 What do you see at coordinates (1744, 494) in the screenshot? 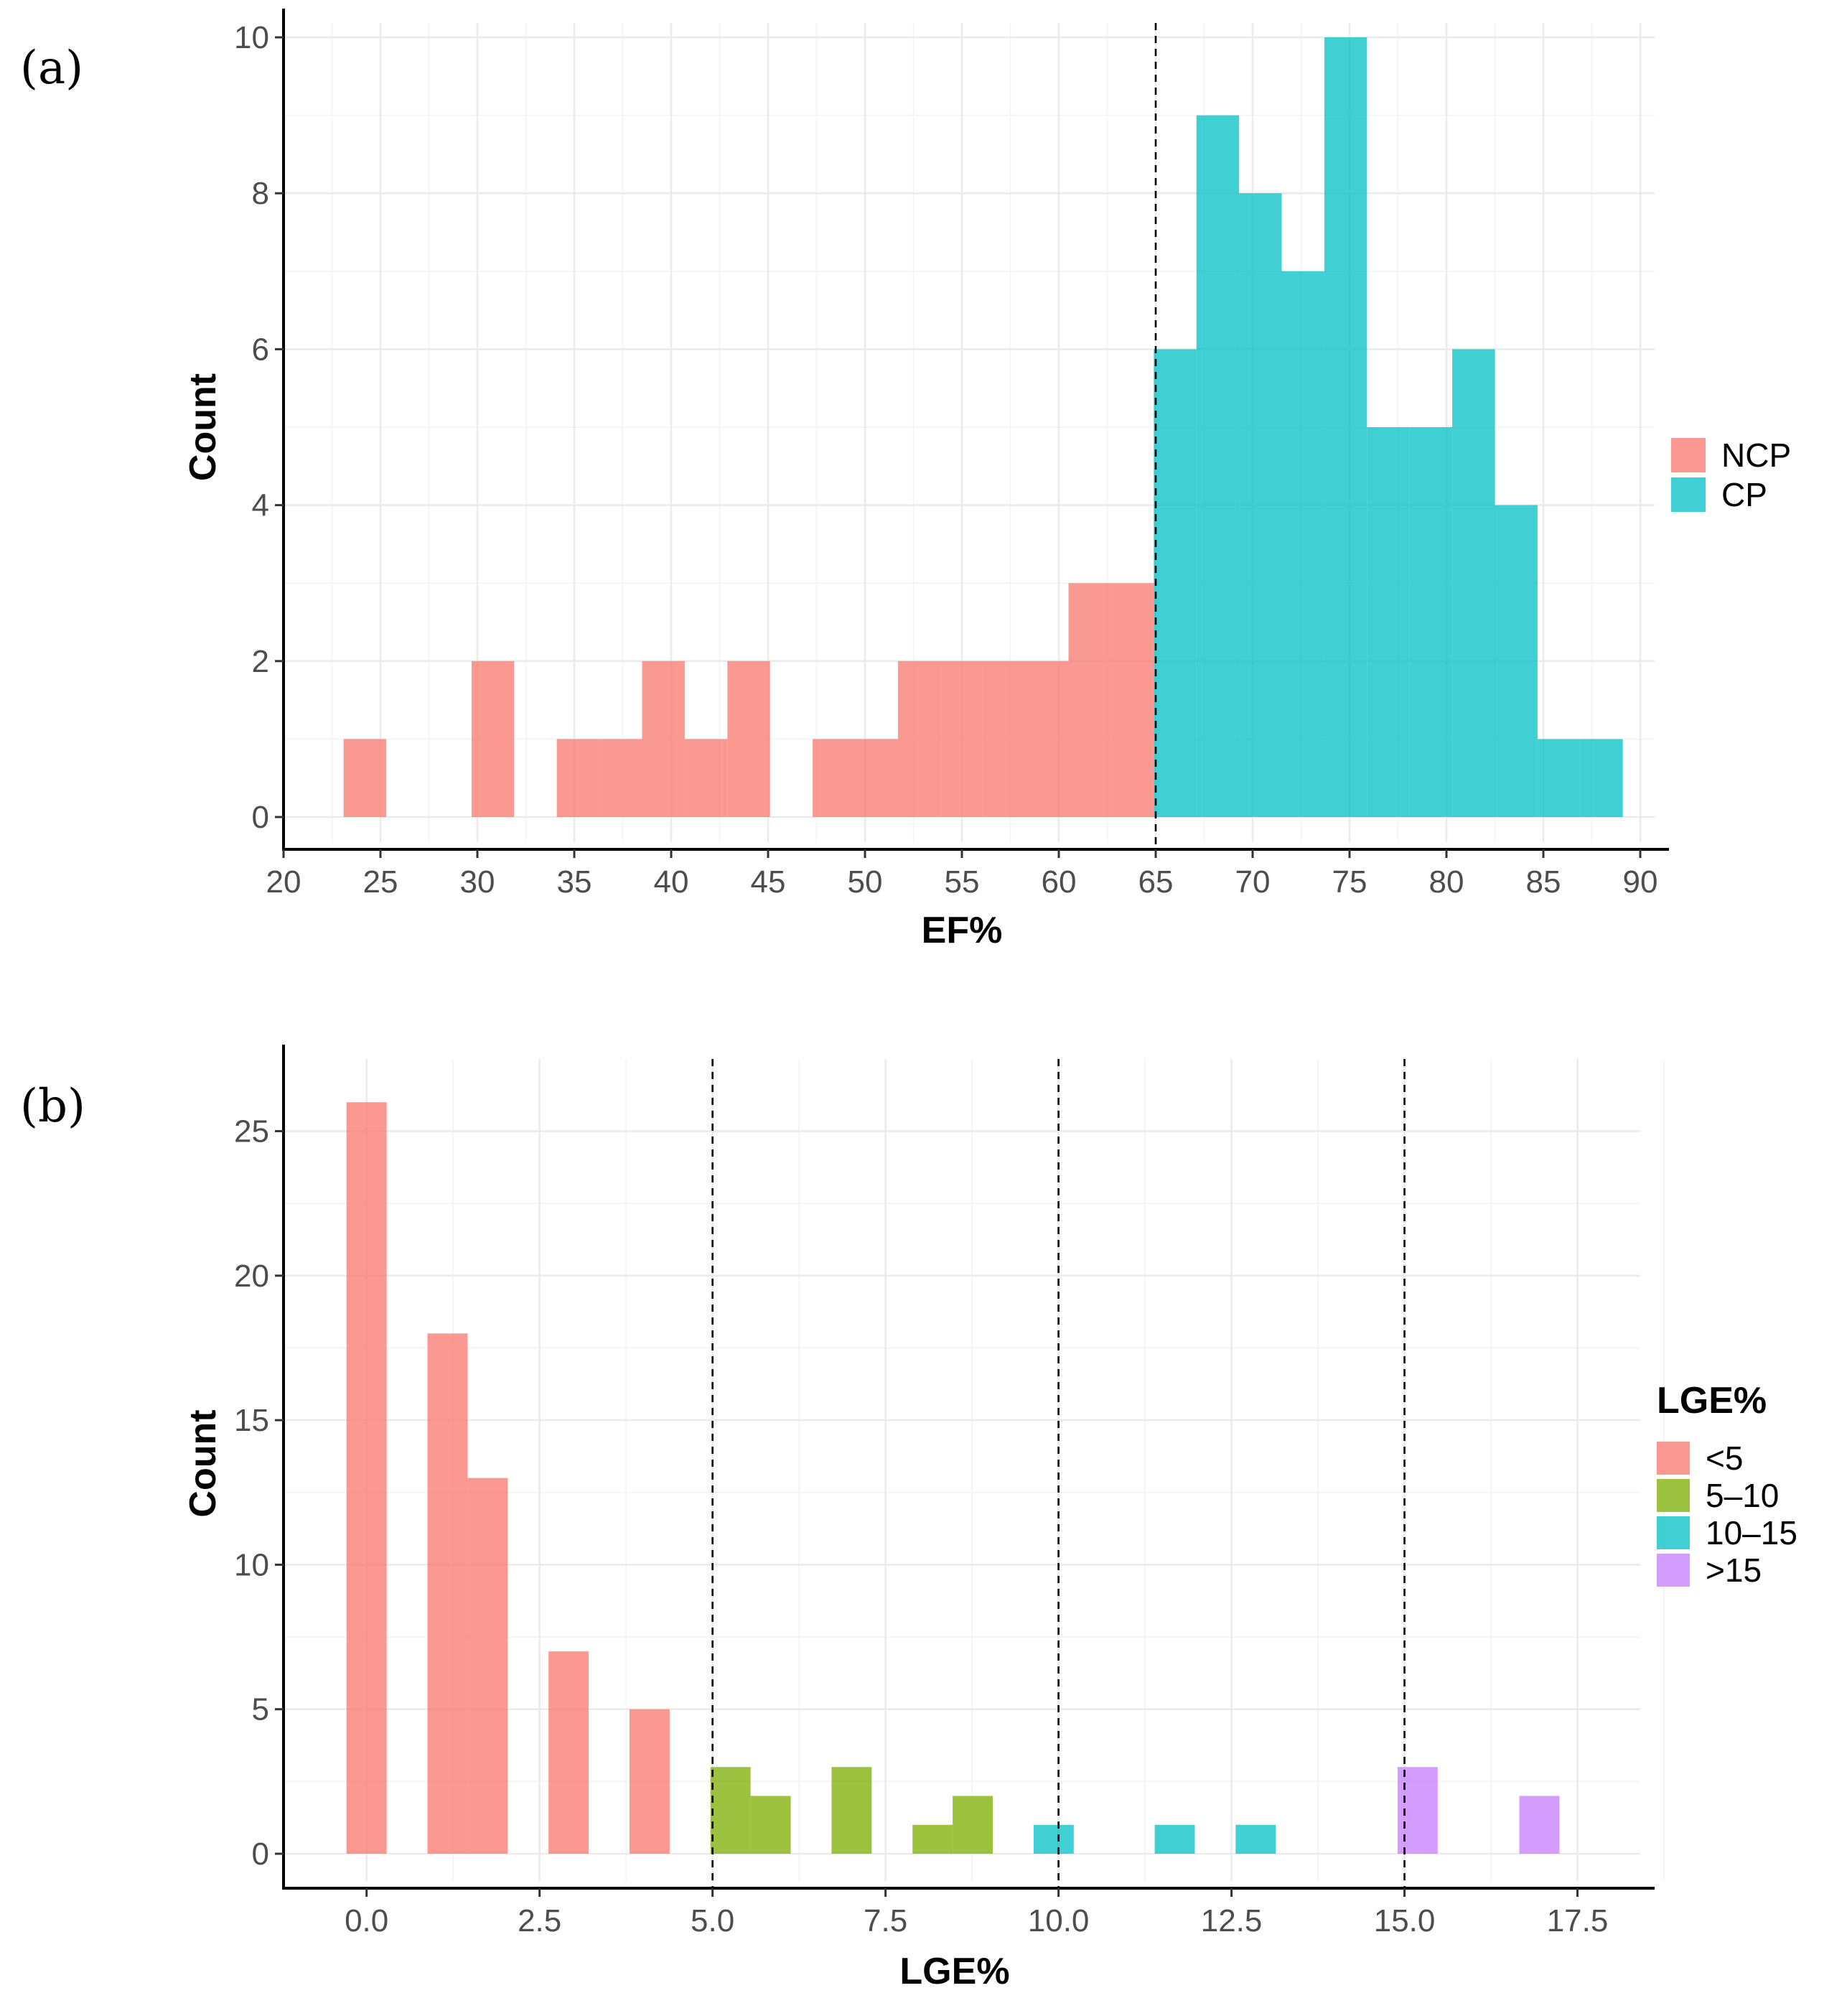
I see `legend-label: CP` at bounding box center [1744, 494].